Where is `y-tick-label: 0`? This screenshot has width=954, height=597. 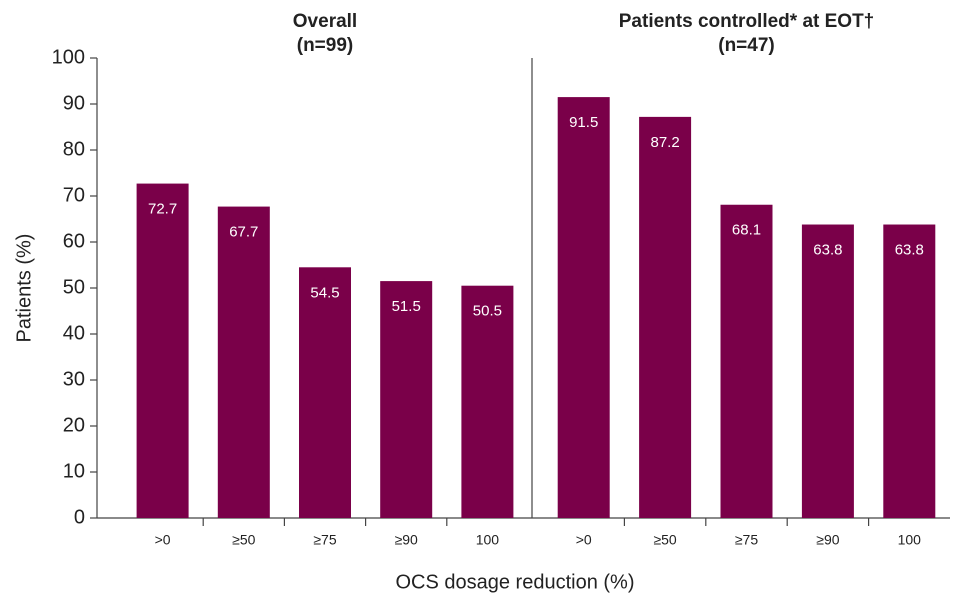 y-tick-label: 0 is located at coordinates (79, 517).